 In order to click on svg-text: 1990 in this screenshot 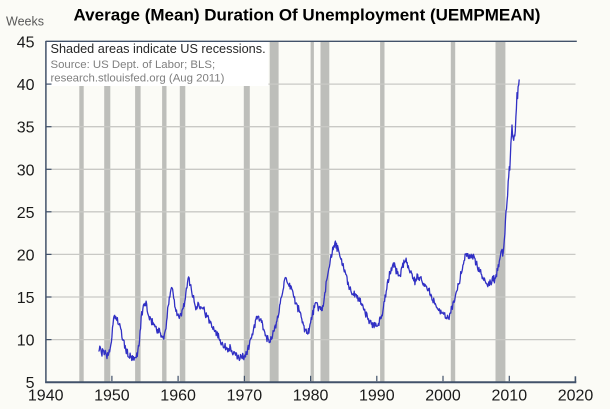, I will do `click(377, 396)`.